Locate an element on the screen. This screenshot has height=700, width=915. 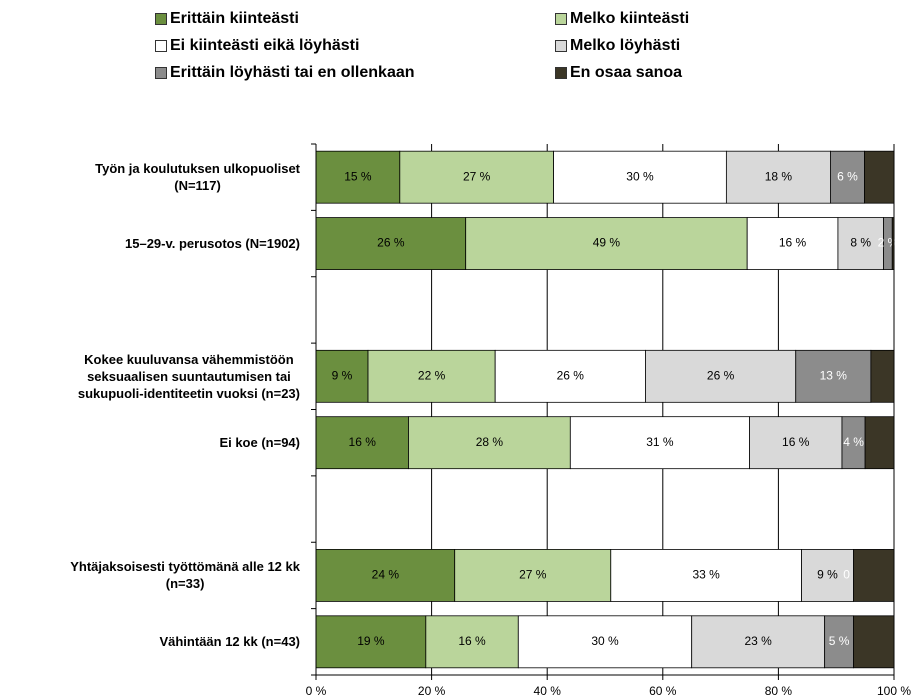
value-label: 6 % is located at coordinates (847, 176).